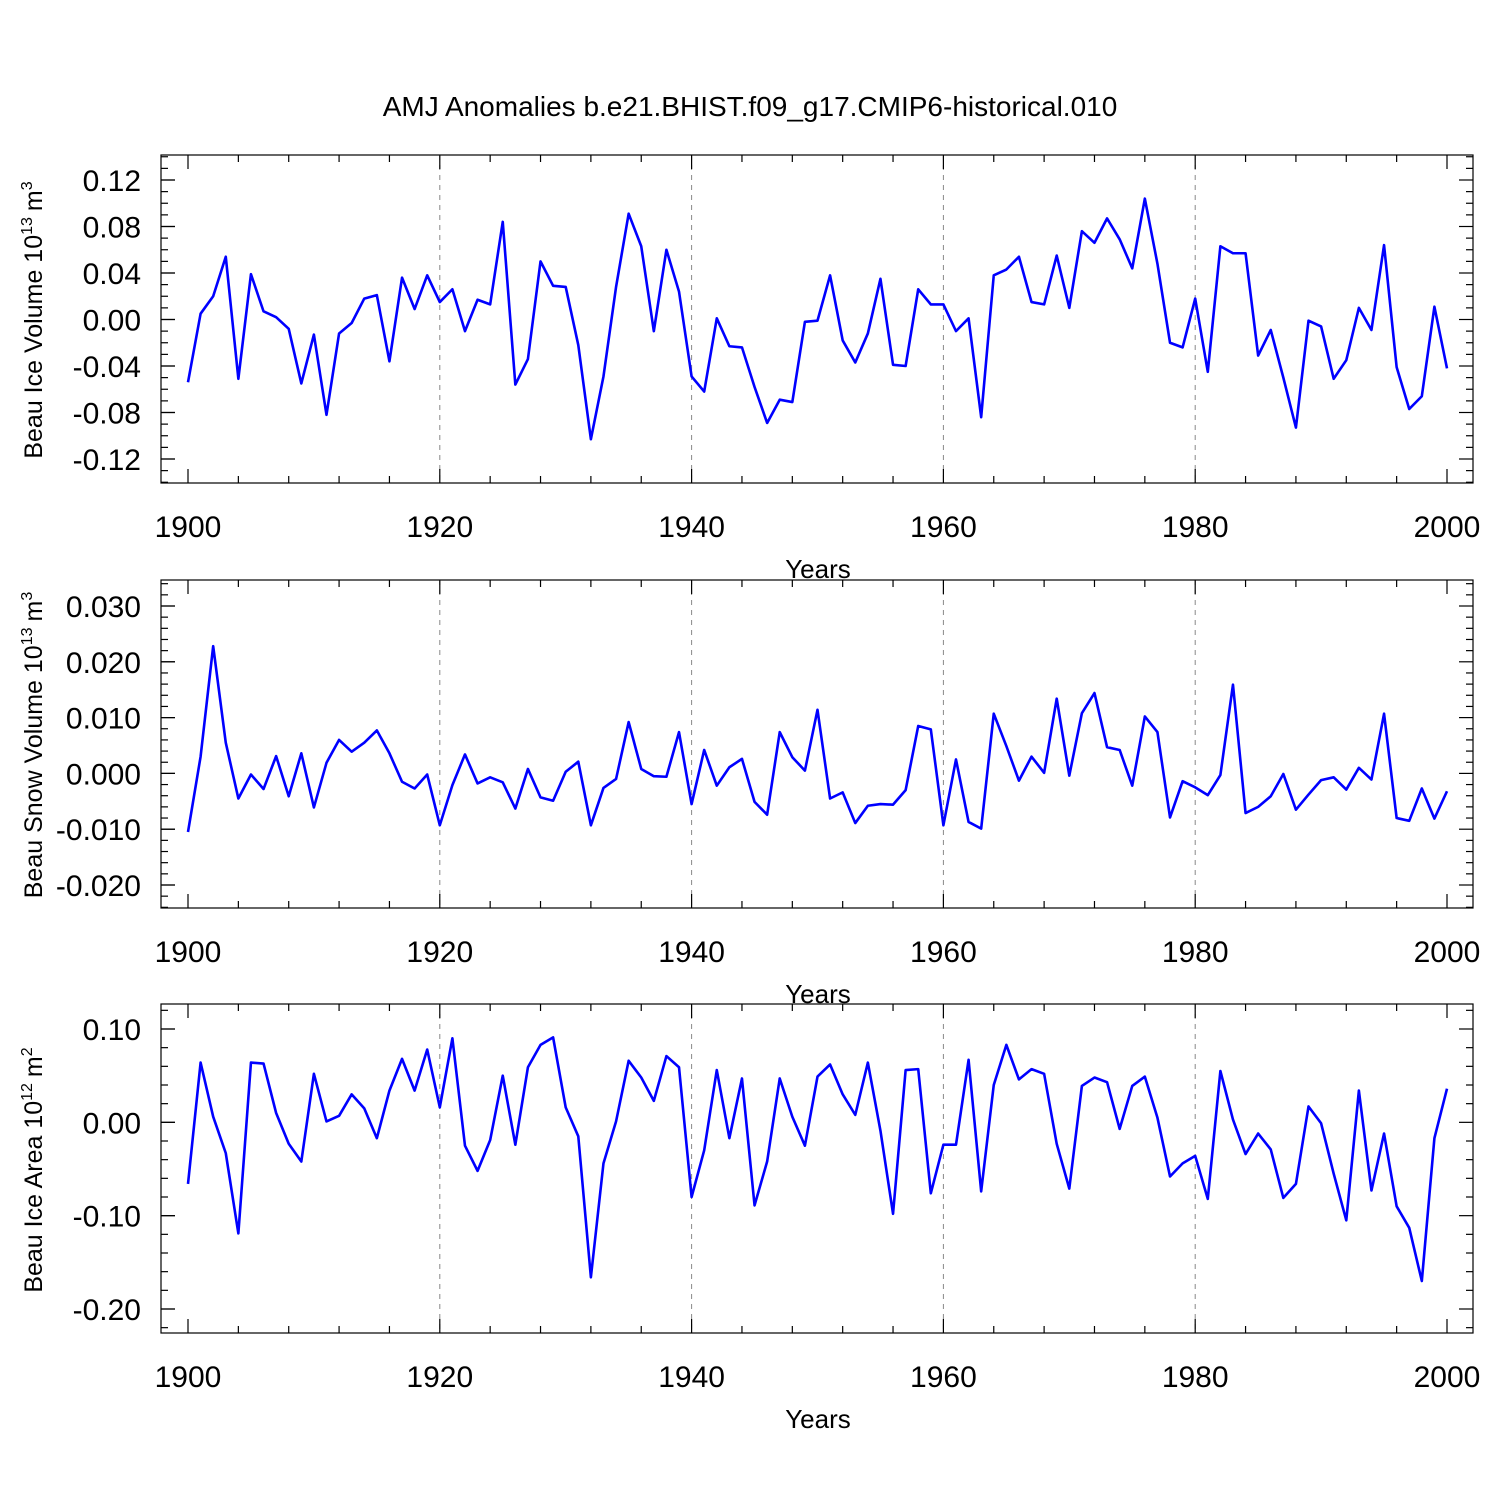  What do you see at coordinates (107, 460) in the screenshot?
I see `y-tick-label: -0.12` at bounding box center [107, 460].